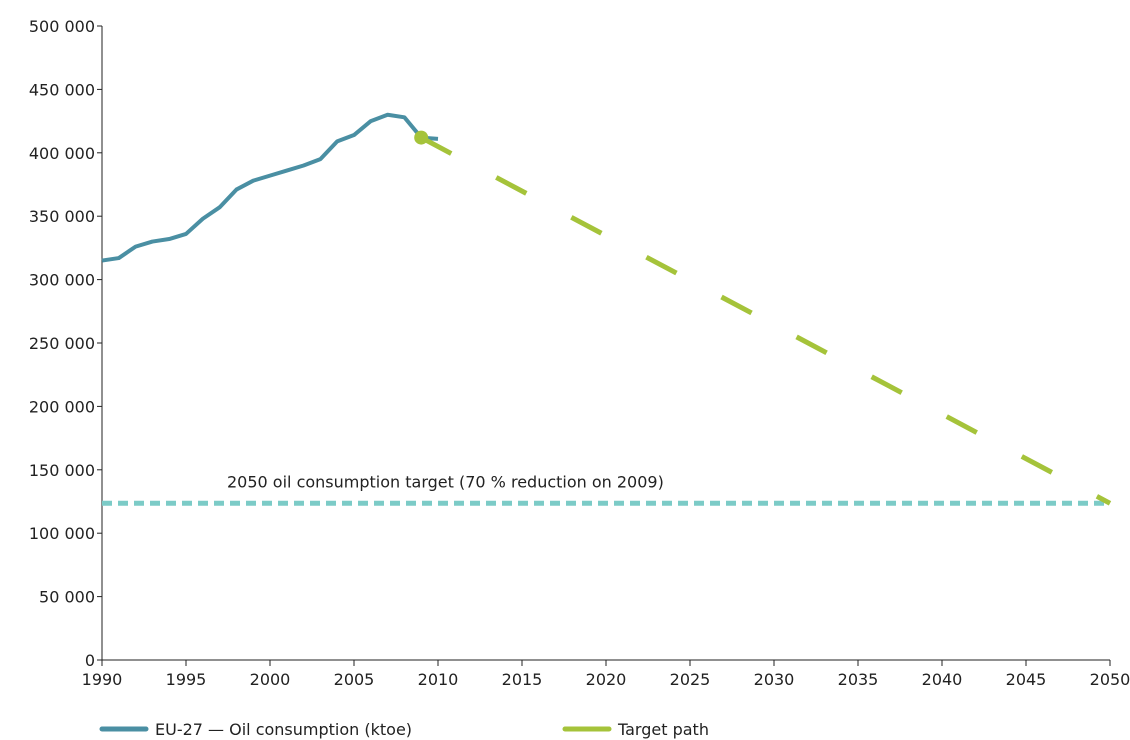 This screenshot has height=740, width=1130. What do you see at coordinates (270, 679) in the screenshot?
I see `x-tick-label: 2000` at bounding box center [270, 679].